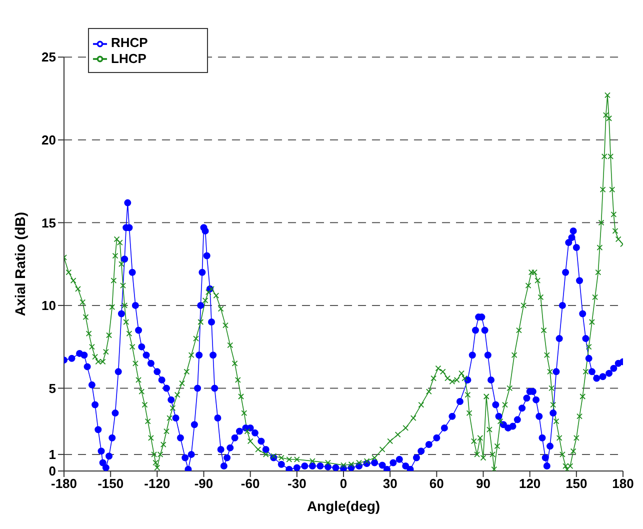  Describe the element at coordinates (436, 484) in the screenshot. I see `x-tick-label: 60` at that location.